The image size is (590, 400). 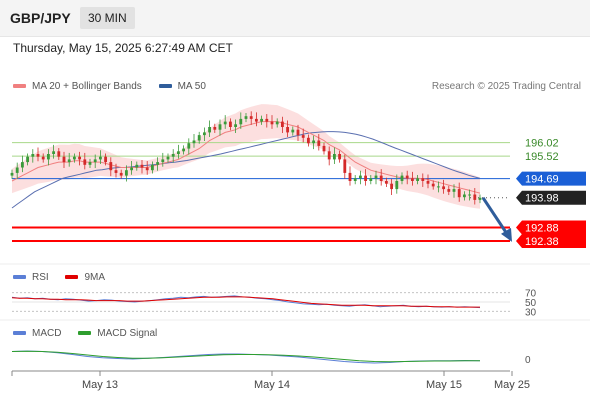 I want to click on macd-signal-swatch, so click(x=85, y=333).